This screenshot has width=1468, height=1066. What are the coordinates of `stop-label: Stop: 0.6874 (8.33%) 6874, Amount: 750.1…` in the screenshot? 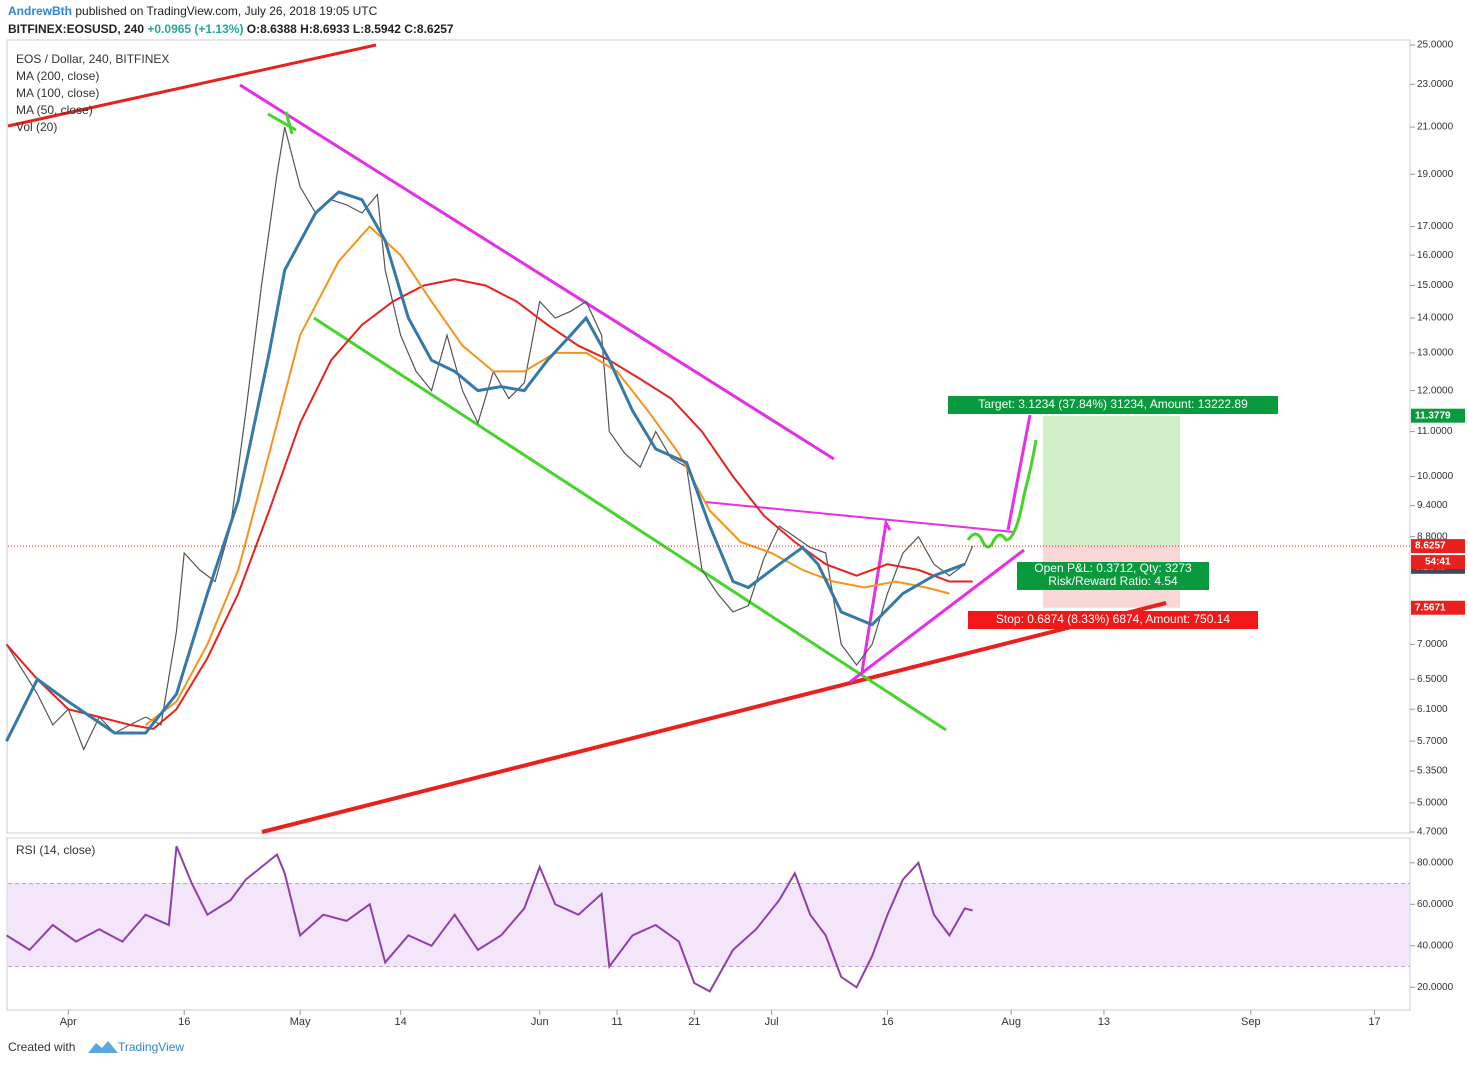 It's located at (1113, 619).